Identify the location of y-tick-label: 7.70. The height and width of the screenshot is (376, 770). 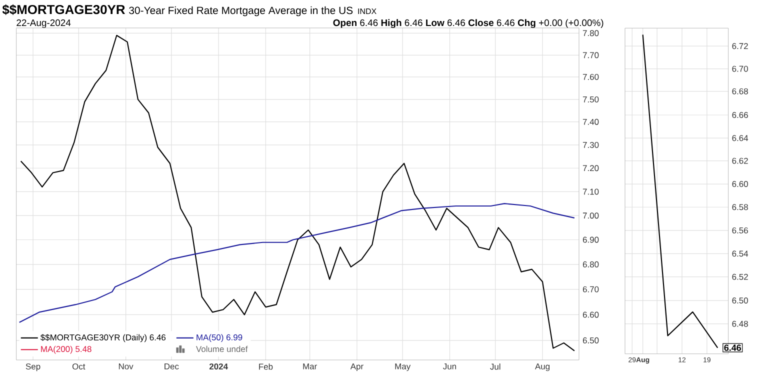
(590, 55).